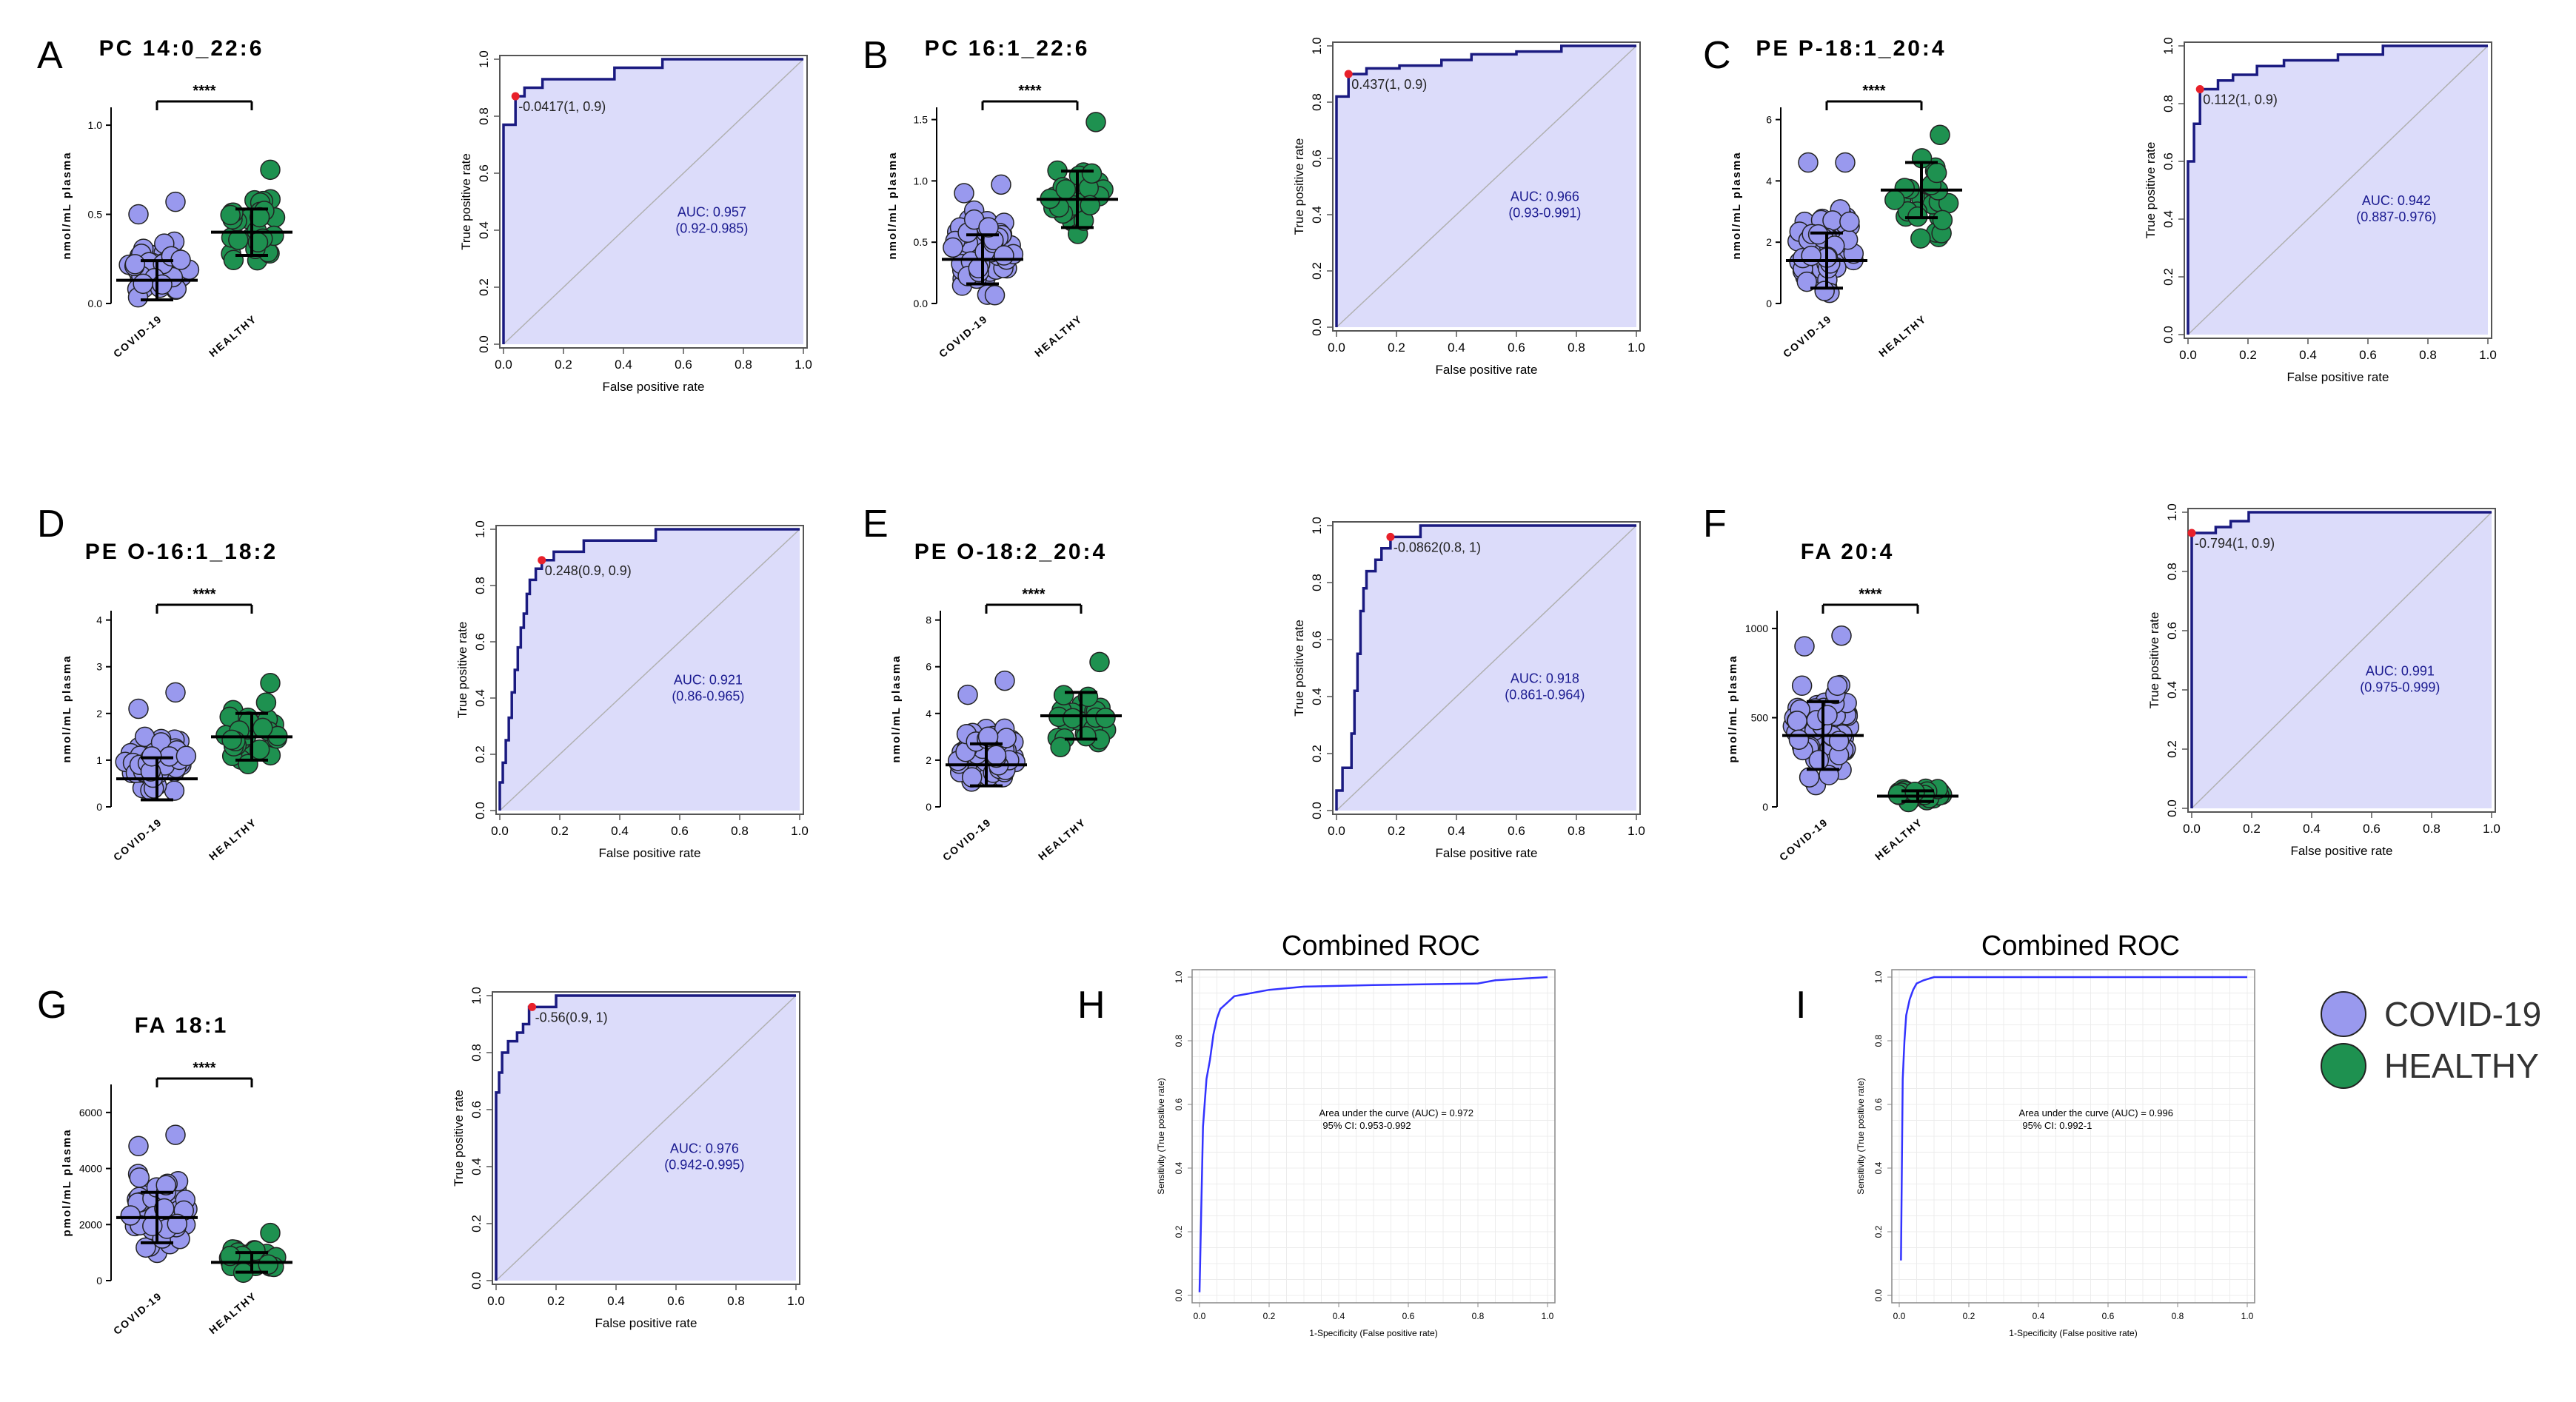 The height and width of the screenshot is (1402, 2576). What do you see at coordinates (2342, 851) in the screenshot?
I see `x-axis-label: False positive rate` at bounding box center [2342, 851].